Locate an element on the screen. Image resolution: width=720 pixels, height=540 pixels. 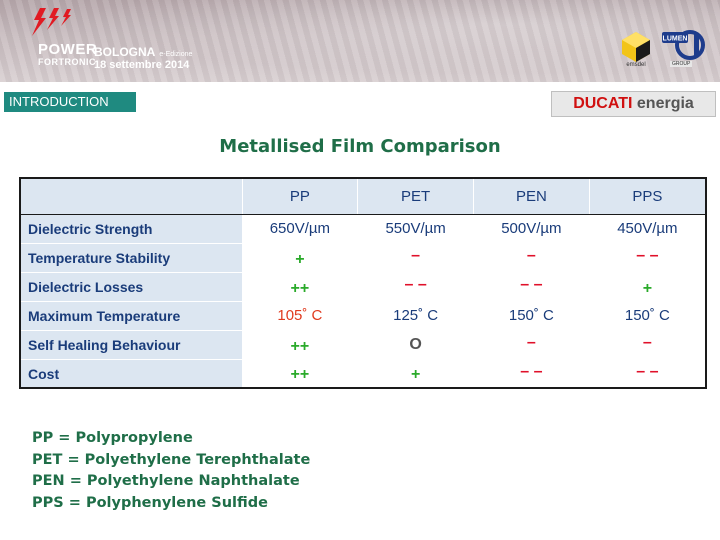
column-header-pp: PP is located at coordinates (300, 196).